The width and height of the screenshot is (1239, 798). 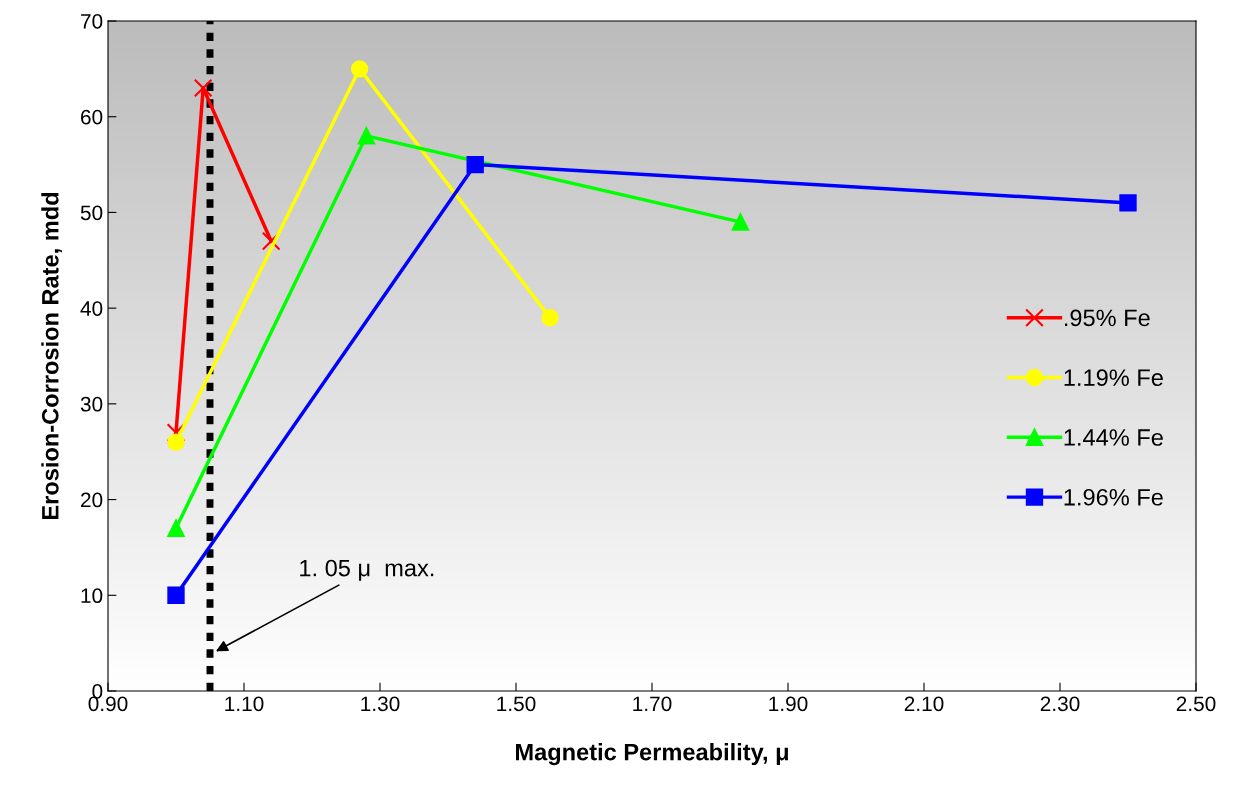 What do you see at coordinates (380, 704) in the screenshot?
I see `x-tick-label: 1.30` at bounding box center [380, 704].